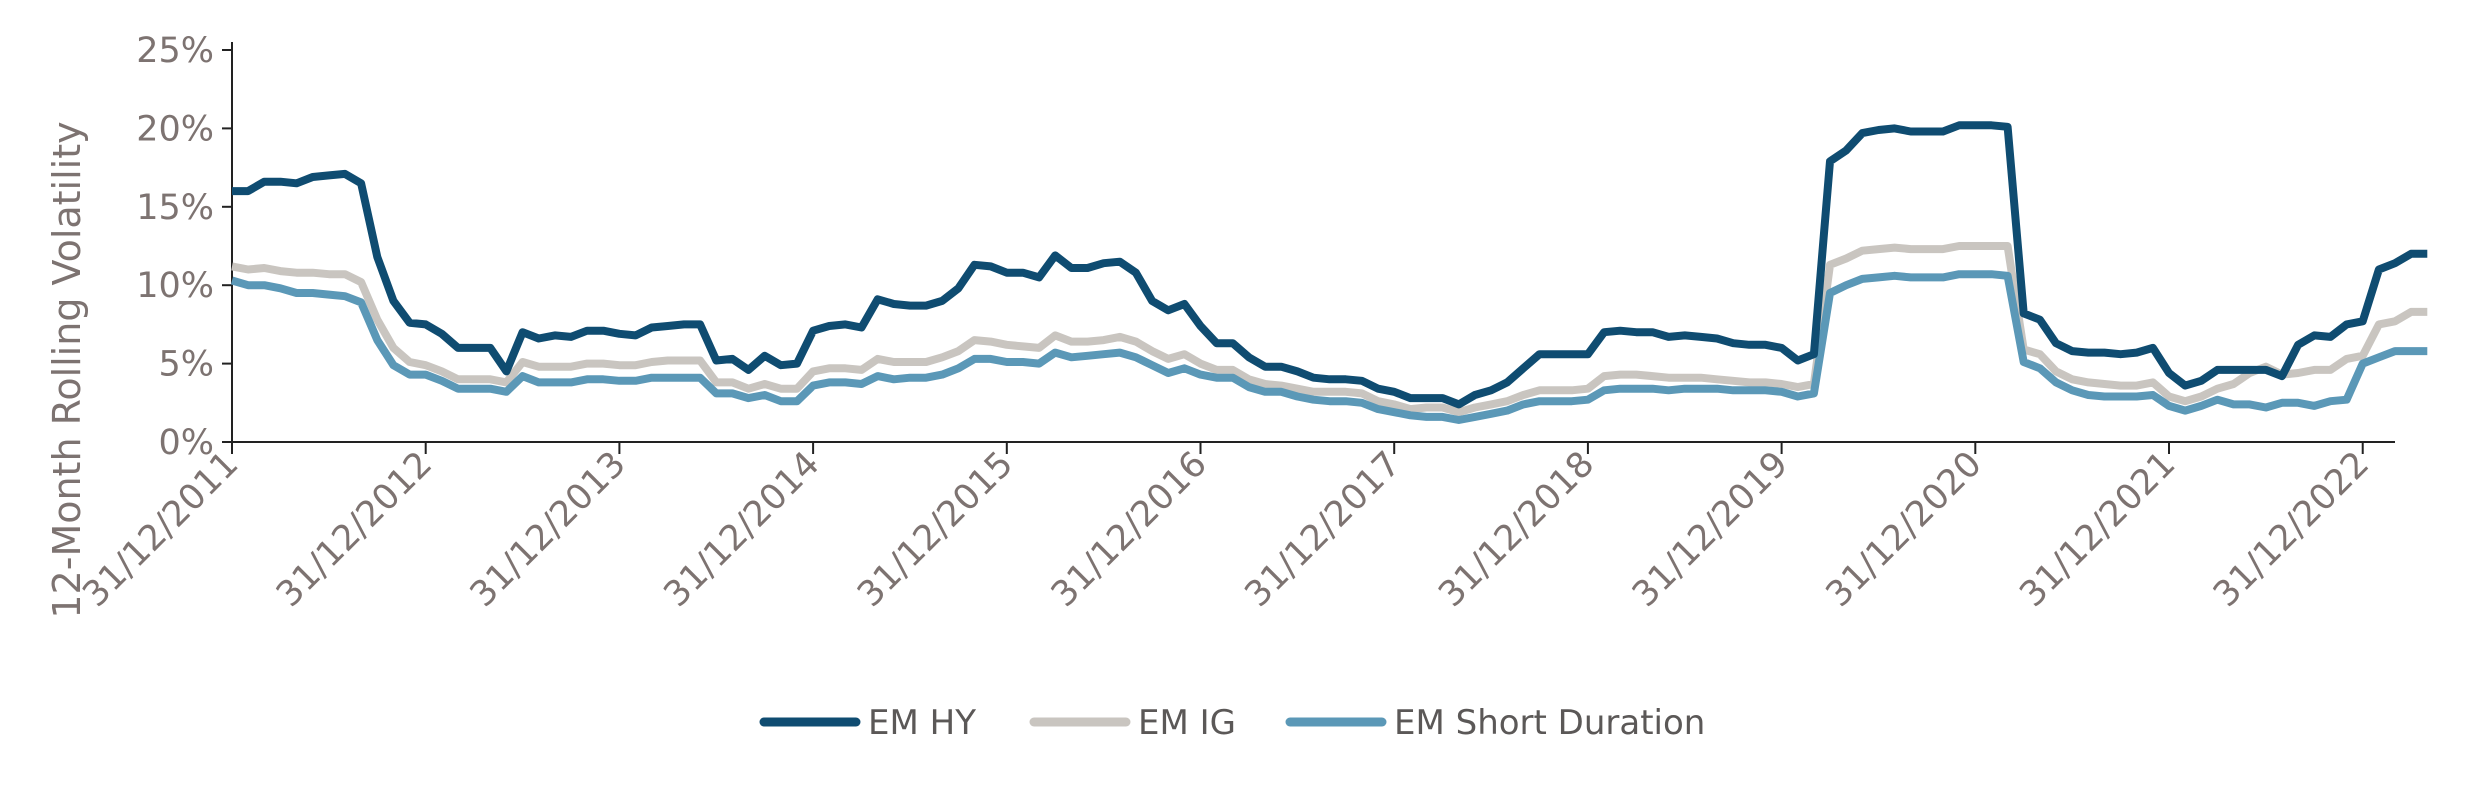 The image size is (2470, 789). I want to click on legend-label-em-ig: EM IG, so click(1187, 723).